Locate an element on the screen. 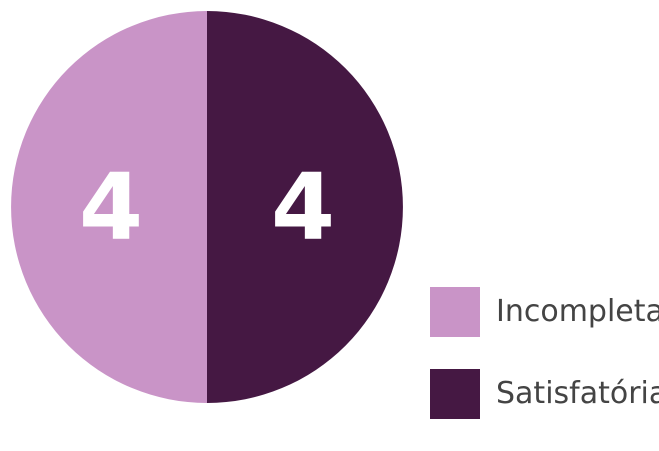  legend-item-satisfatoria: Satisfatória is located at coordinates (544, 394).